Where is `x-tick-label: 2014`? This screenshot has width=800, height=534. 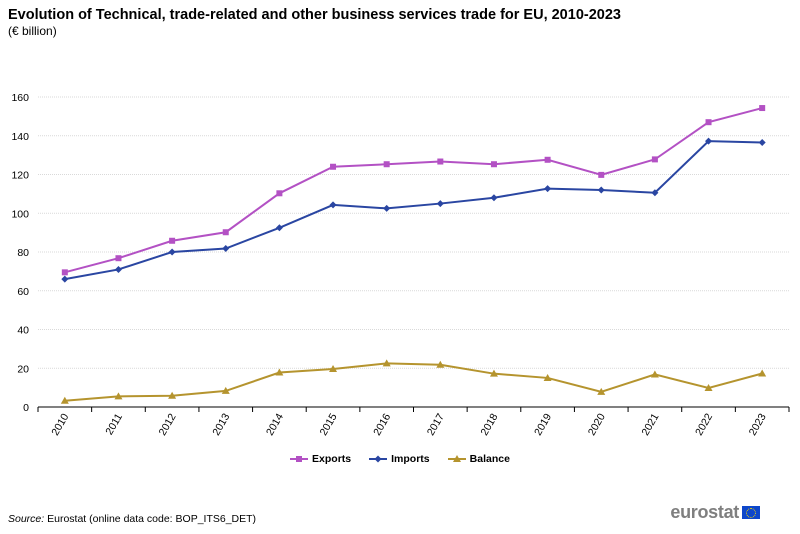
x-tick-label: 2014 is located at coordinates (275, 424).